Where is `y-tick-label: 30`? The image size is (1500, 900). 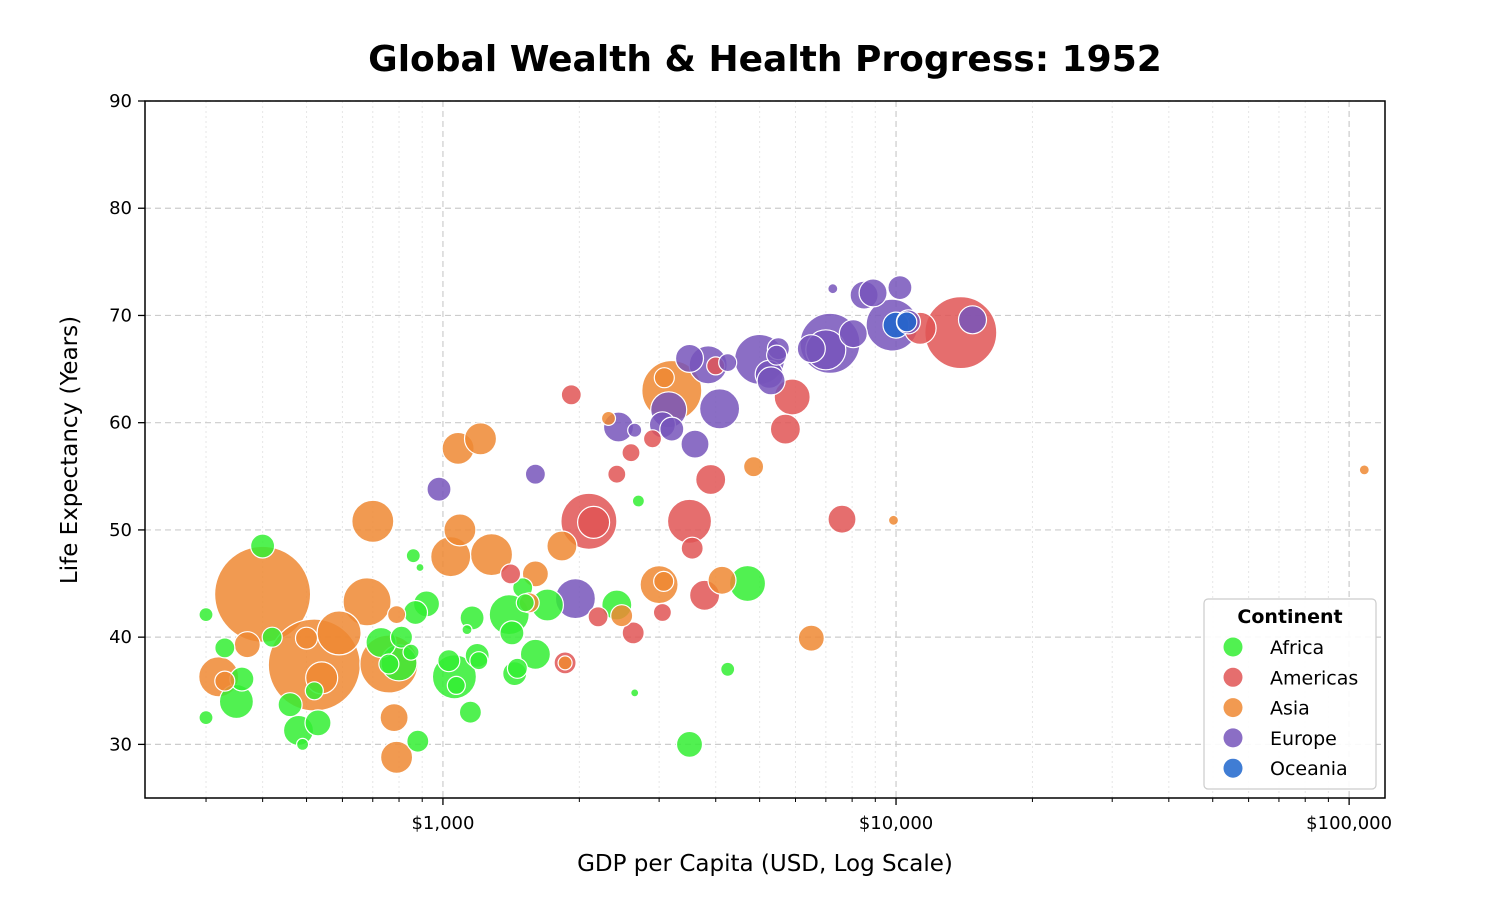
y-tick-label: 30 is located at coordinates (120, 744).